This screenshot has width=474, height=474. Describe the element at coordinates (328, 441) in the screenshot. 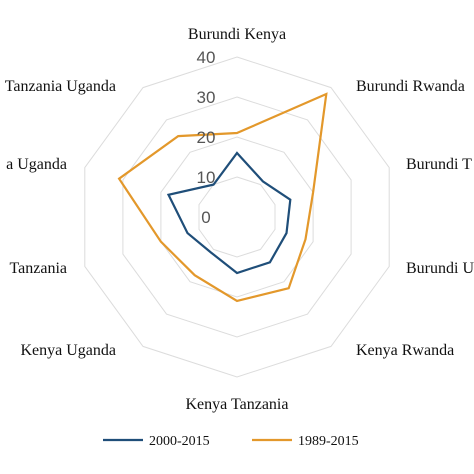

I see `legend-label: 1989-2015` at that location.